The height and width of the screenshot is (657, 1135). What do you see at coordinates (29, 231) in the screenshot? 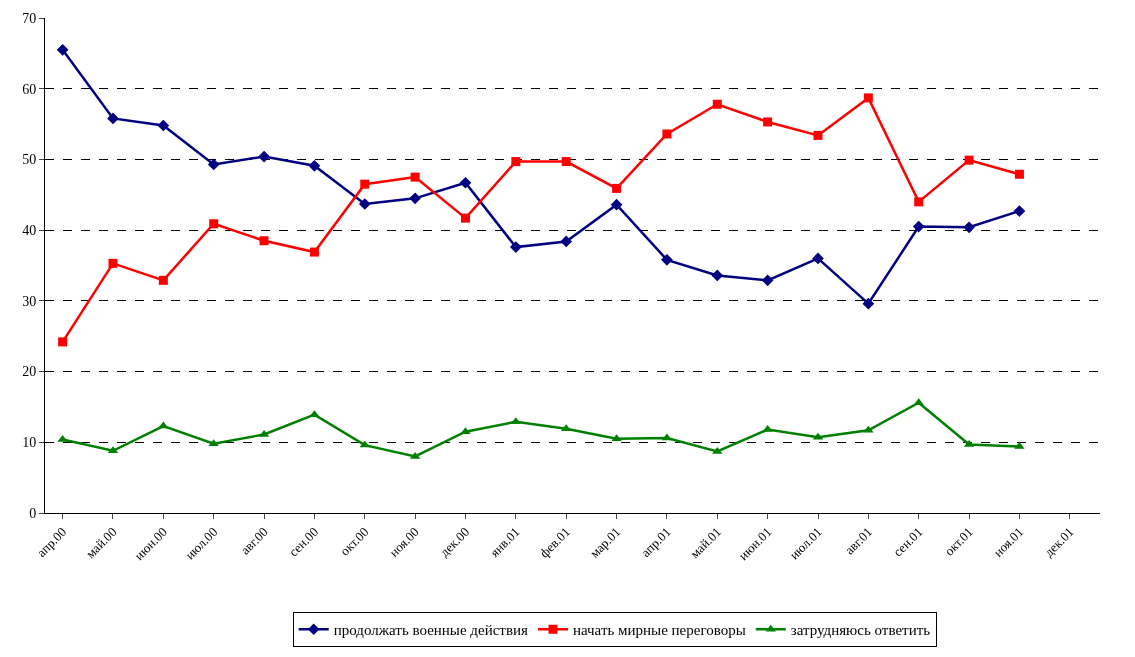
I see `y-tick-label: 40` at bounding box center [29, 231].